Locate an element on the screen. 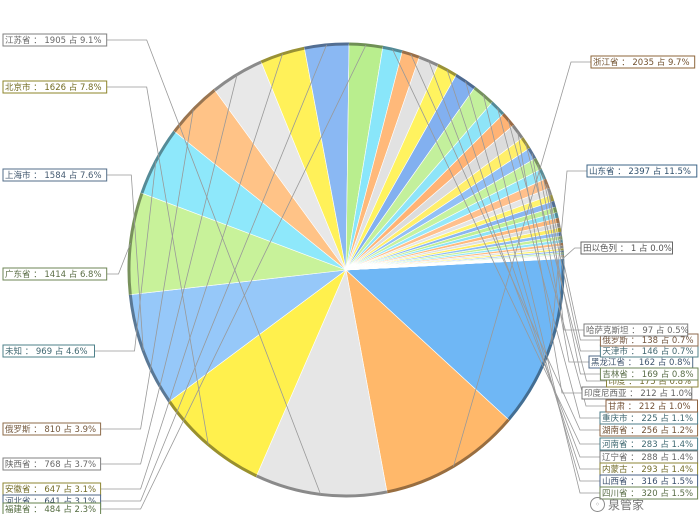 This screenshot has height=514, width=700. slice-label: 哈萨克斯坦 ： 97 占 0.5% is located at coordinates (637, 330).